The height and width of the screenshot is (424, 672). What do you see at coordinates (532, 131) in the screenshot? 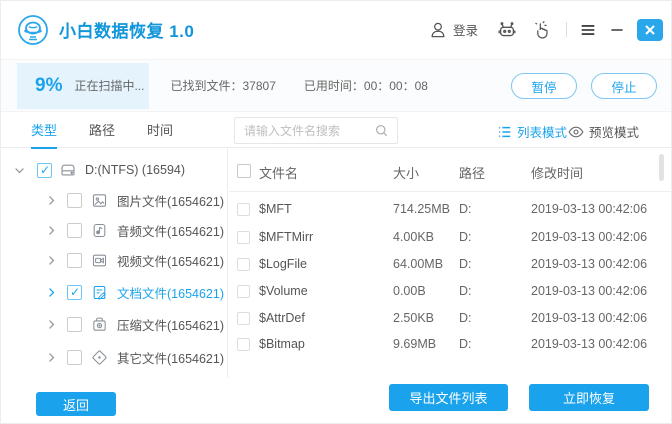
I see `list-mode-toggle: 列表模式` at bounding box center [532, 131].